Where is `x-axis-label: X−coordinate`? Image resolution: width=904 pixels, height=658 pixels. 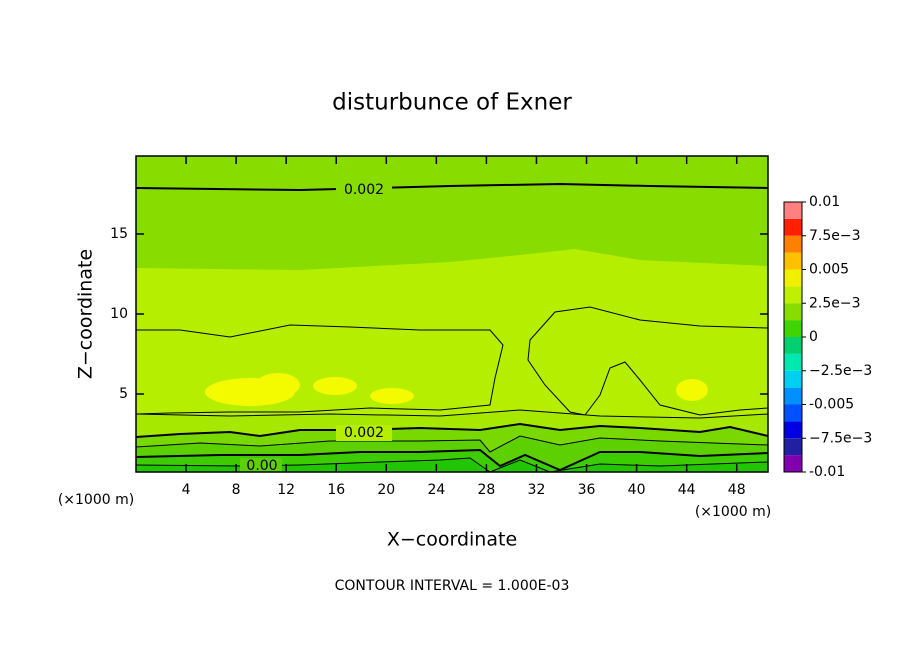
x-axis-label: X−coordinate is located at coordinates (452, 540).